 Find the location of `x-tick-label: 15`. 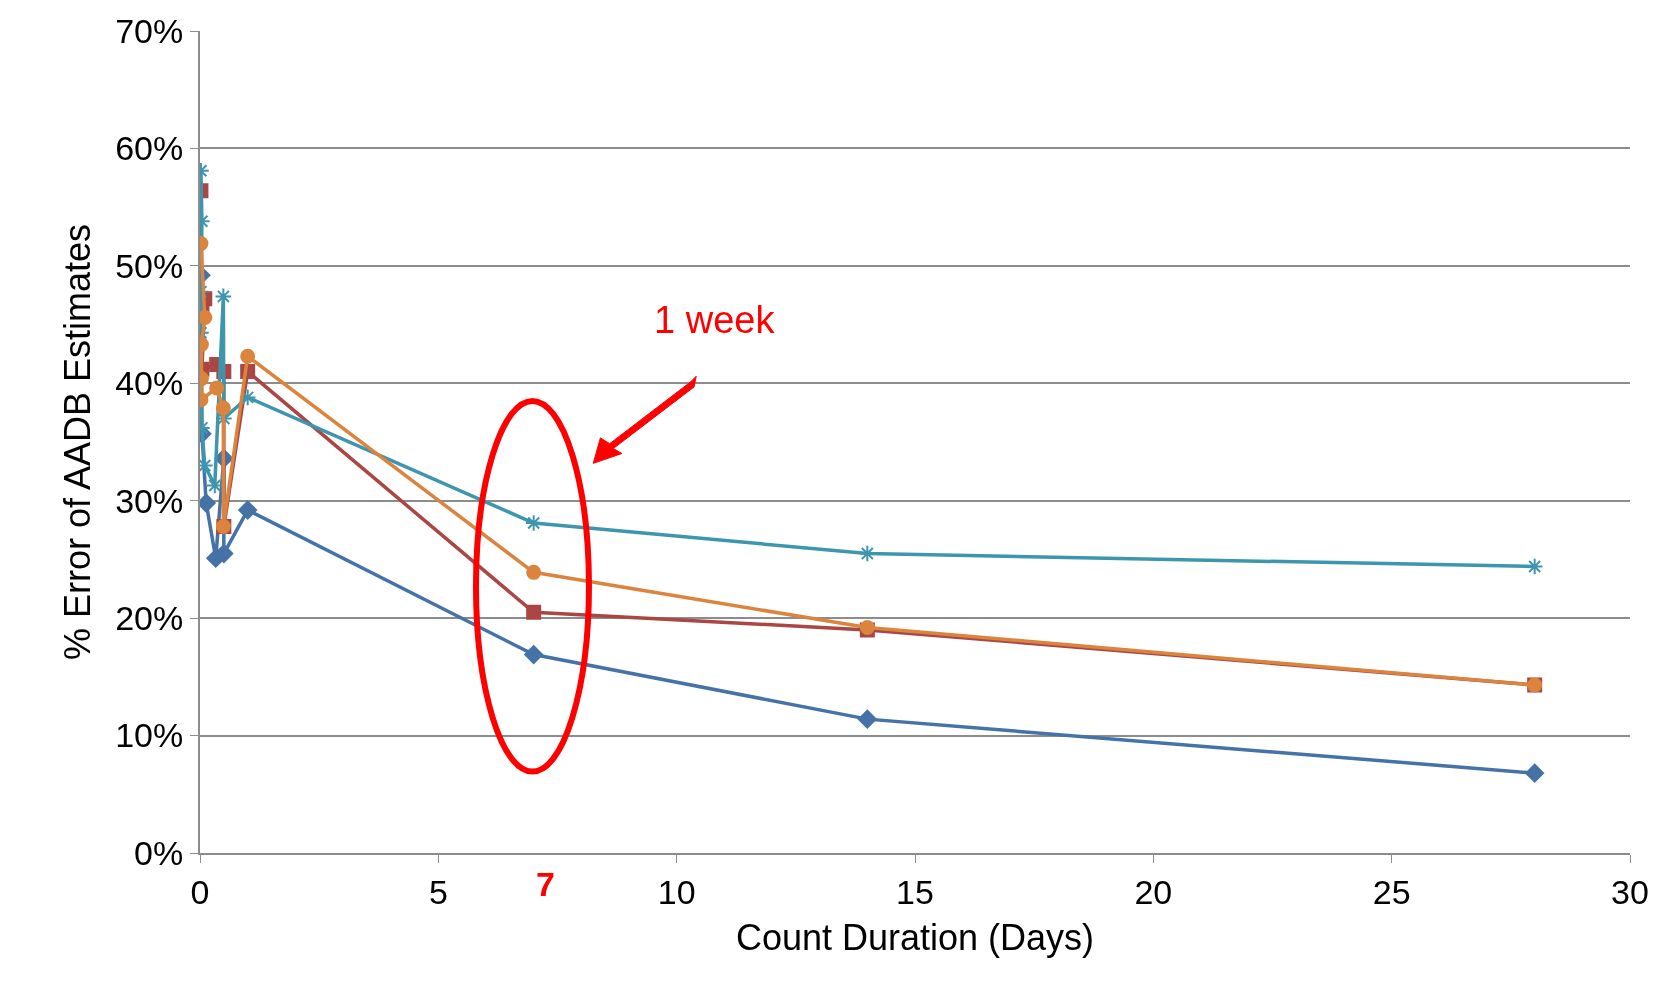

x-tick-label: 15 is located at coordinates (915, 891).